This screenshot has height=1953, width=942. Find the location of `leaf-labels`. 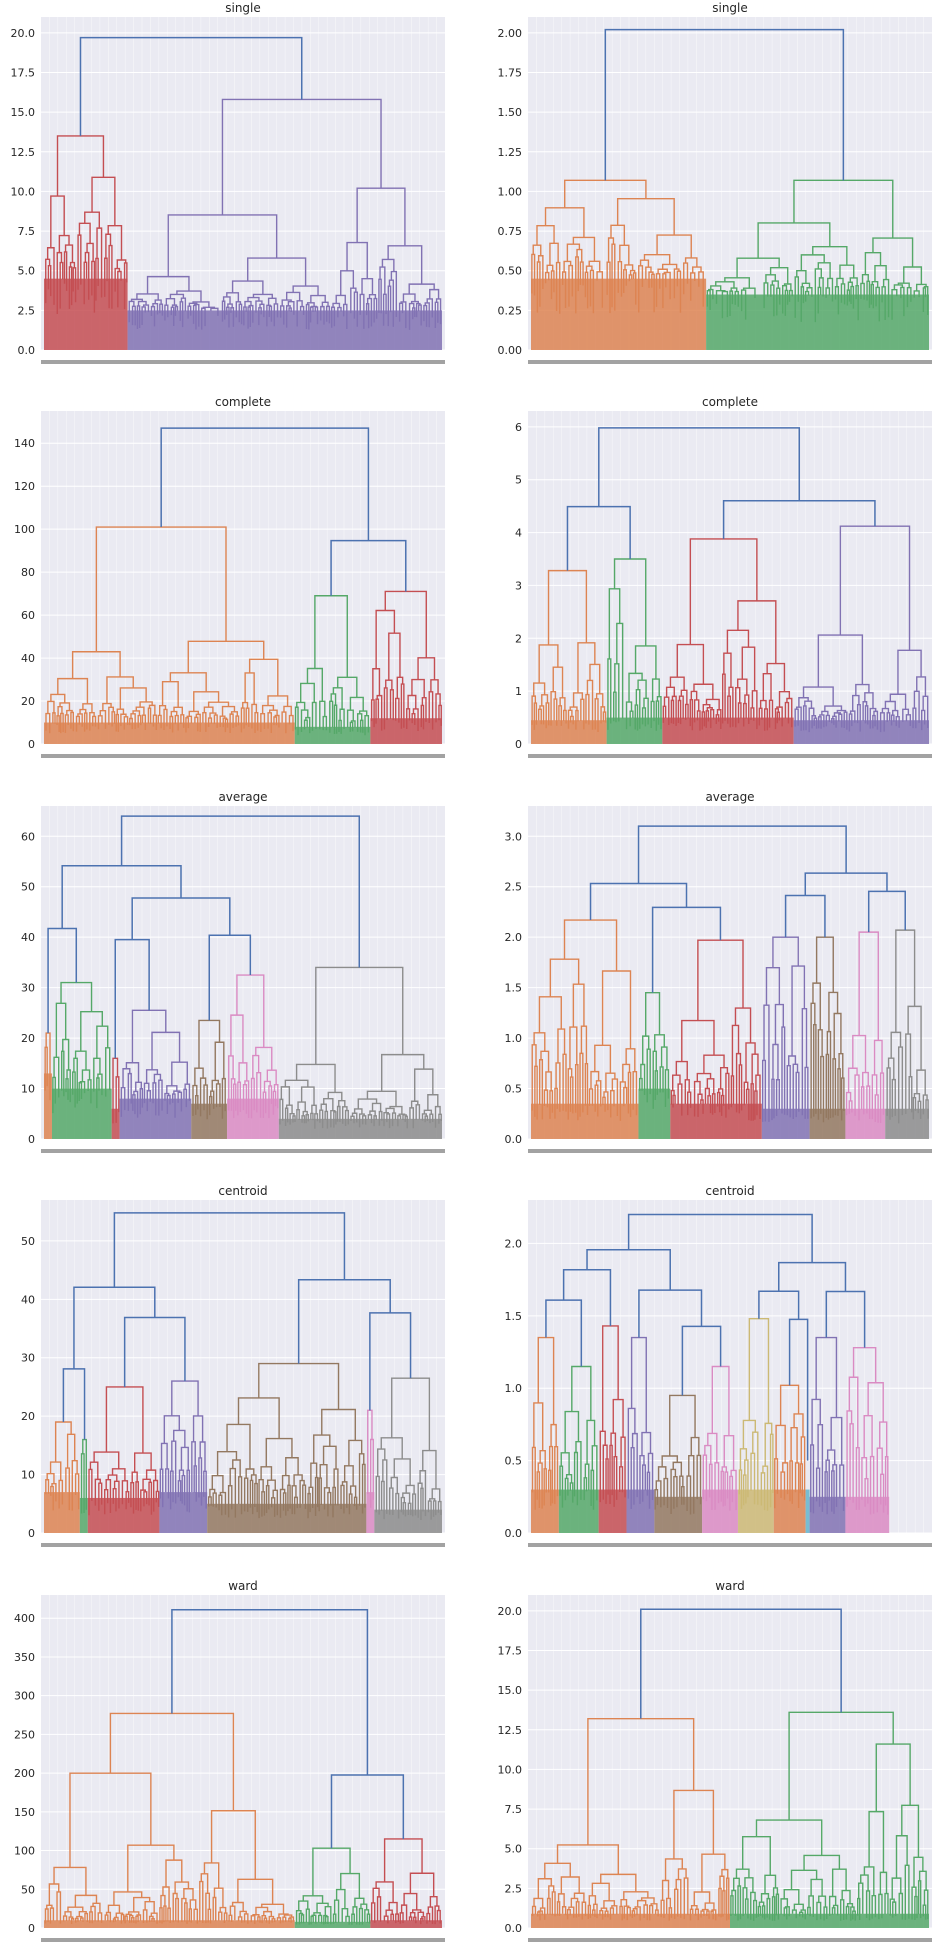

leaf-labels is located at coordinates (243, 1151).